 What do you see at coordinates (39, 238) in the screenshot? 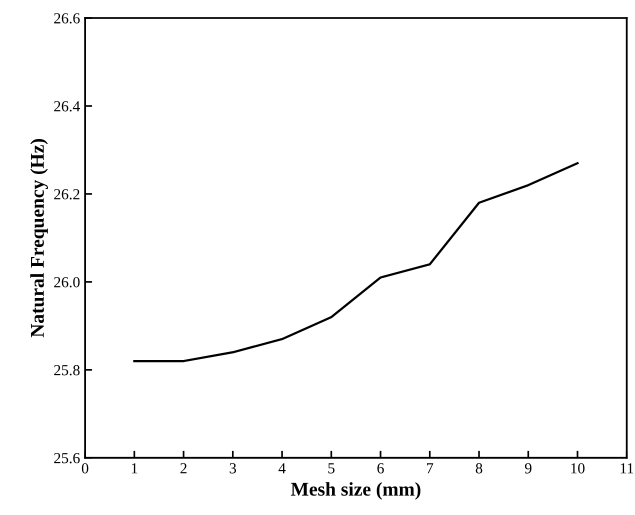
I see `y-axis-title: Natural Frequency (Hz)` at bounding box center [39, 238].